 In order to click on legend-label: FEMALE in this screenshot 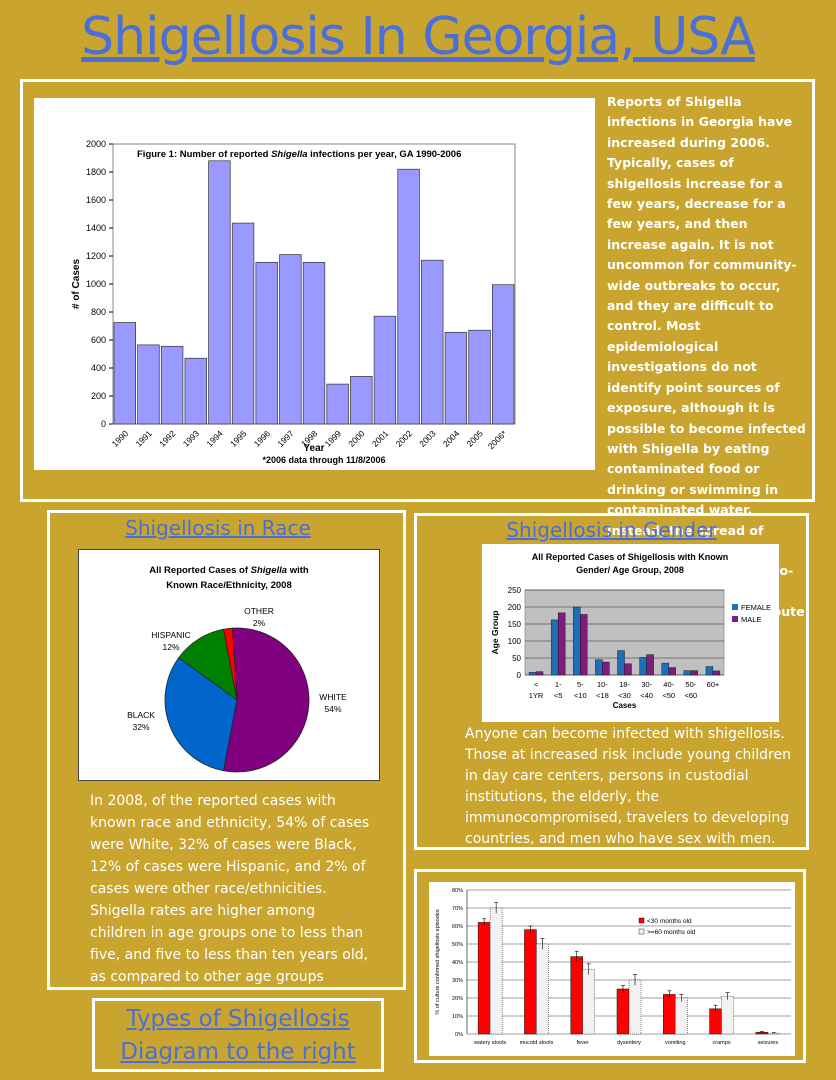, I will do `click(756, 607)`.